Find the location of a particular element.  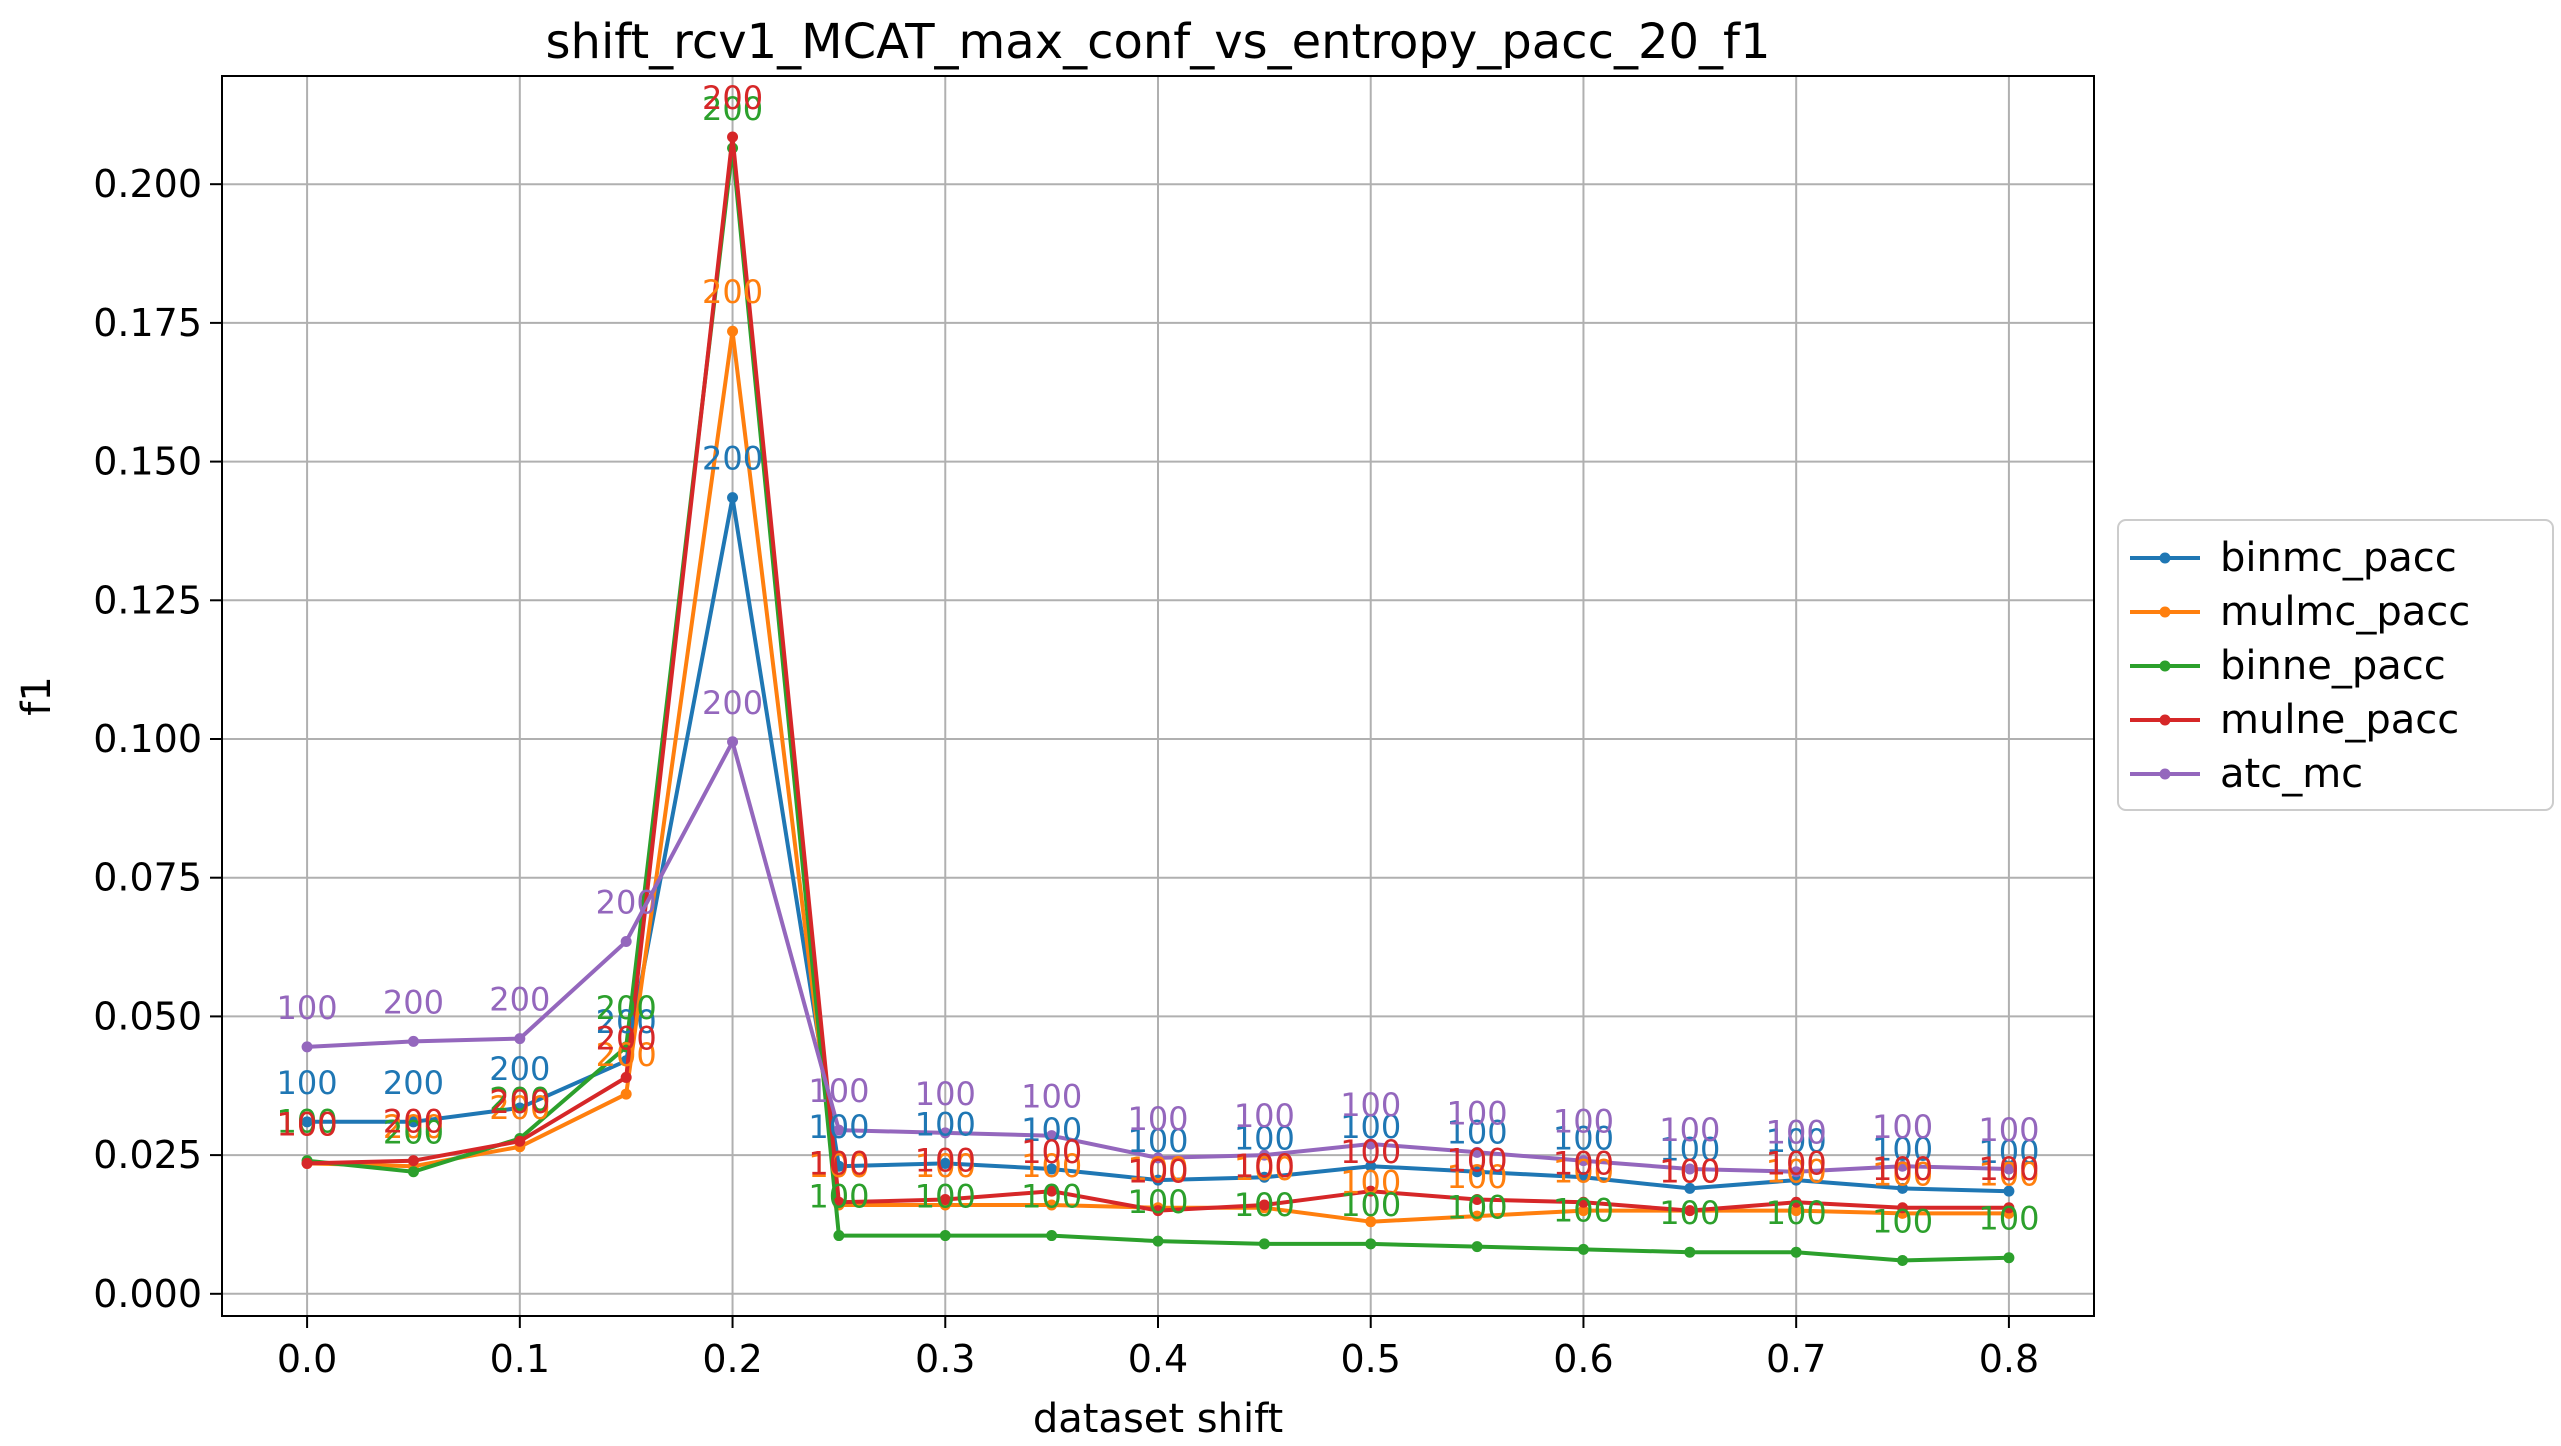

y-tick-label: 0.100 is located at coordinates (147, 739).